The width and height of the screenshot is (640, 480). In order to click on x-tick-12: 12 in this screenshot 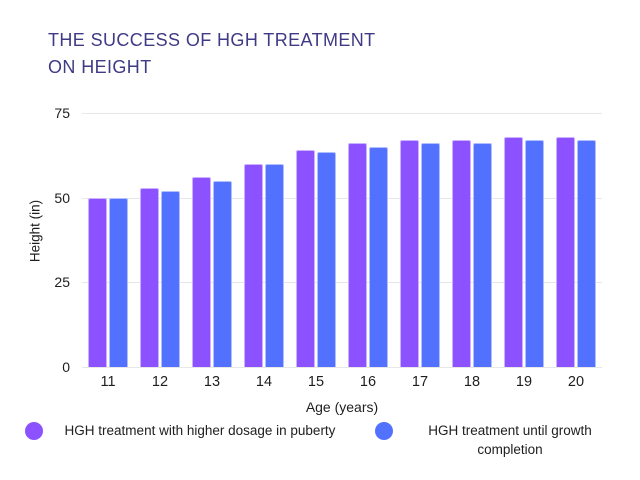, I will do `click(160, 382)`.